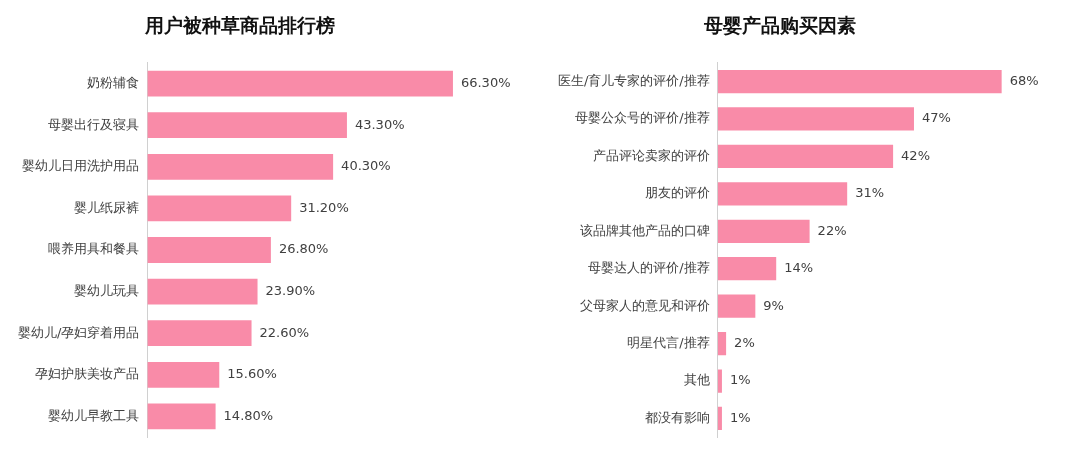 This screenshot has height=453, width=1080. I want to click on data-label: 68%, so click(1024, 80).